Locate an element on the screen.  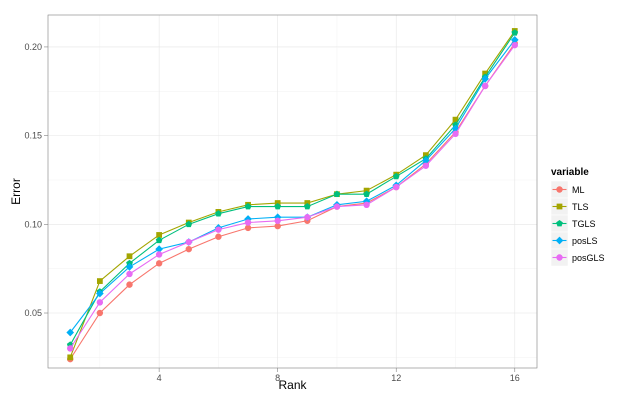
legend-label-tgls: TGLS is located at coordinates (584, 224).